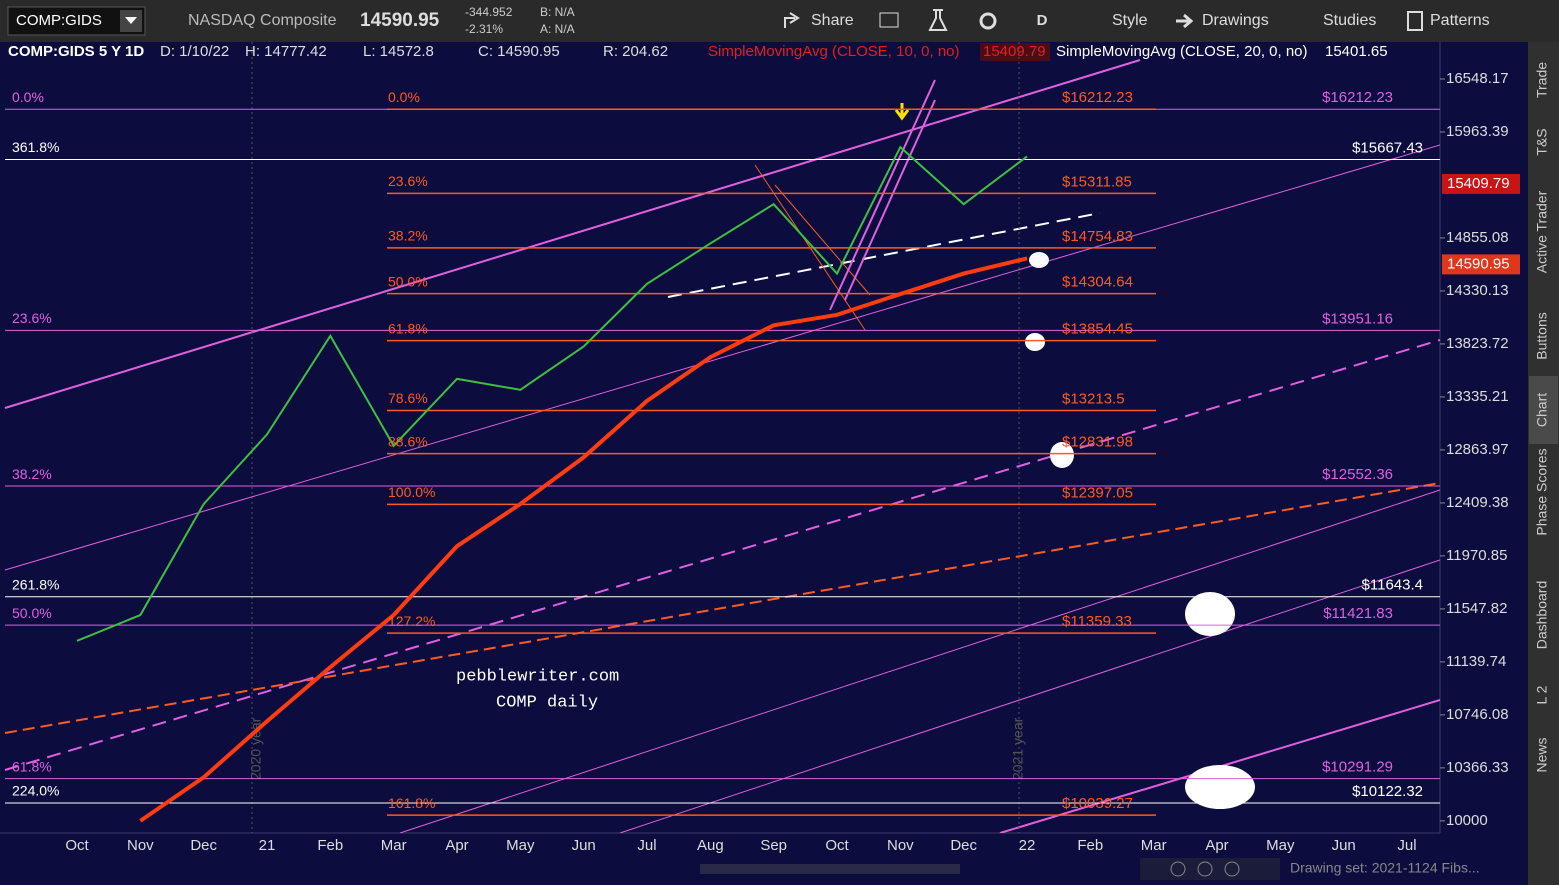  What do you see at coordinates (1097, 803) in the screenshot?
I see `fib-price: $10039.27` at bounding box center [1097, 803].